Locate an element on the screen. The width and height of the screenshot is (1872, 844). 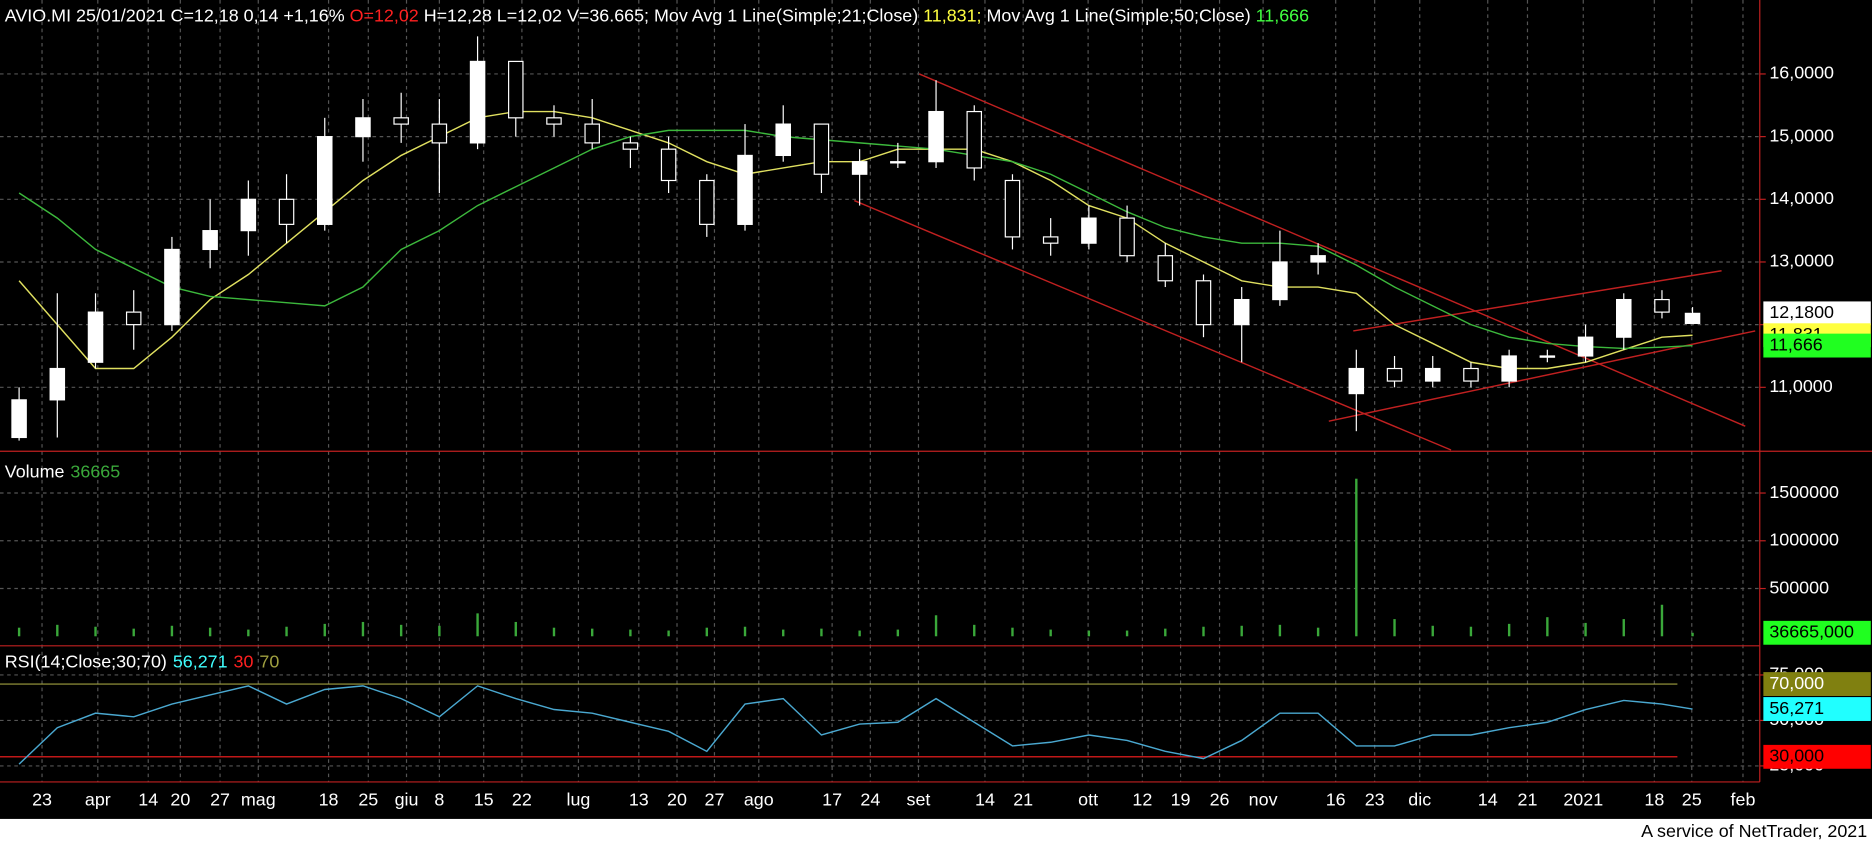
last-value-label: 11,666 is located at coordinates (1795, 344).